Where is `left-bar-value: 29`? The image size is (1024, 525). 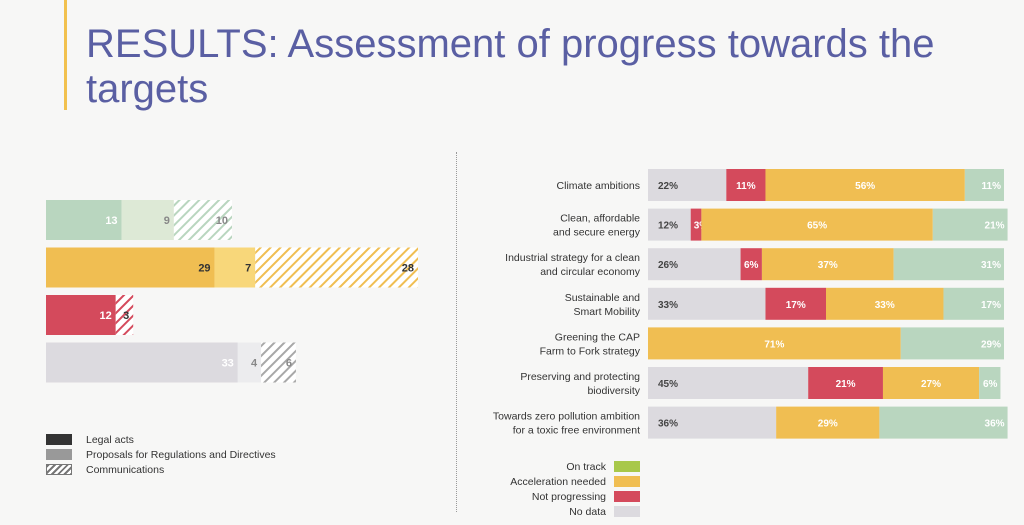 left-bar-value: 29 is located at coordinates (204, 269).